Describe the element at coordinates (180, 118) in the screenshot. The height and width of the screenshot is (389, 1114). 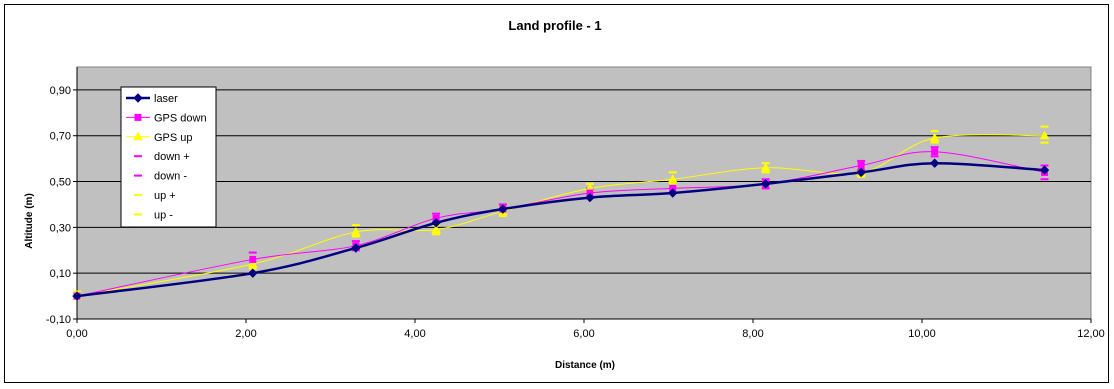
I see `legend-label: GPS down` at that location.